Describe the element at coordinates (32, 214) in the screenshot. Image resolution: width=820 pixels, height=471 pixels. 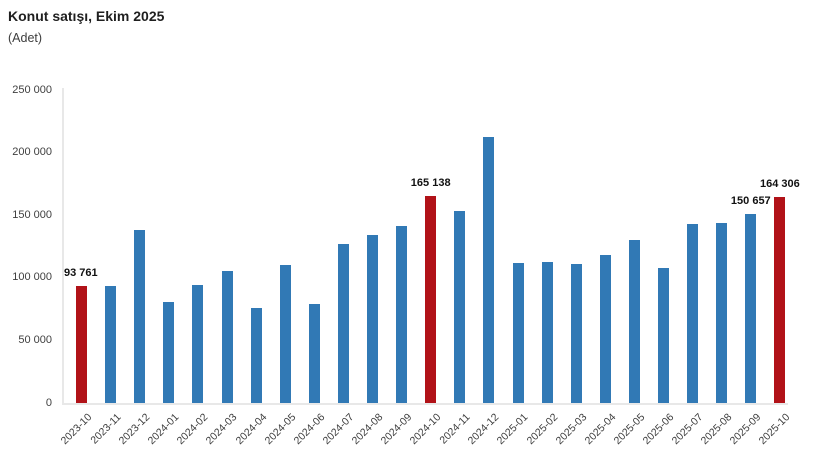
I see `y-tick-150000: 150 000` at that location.